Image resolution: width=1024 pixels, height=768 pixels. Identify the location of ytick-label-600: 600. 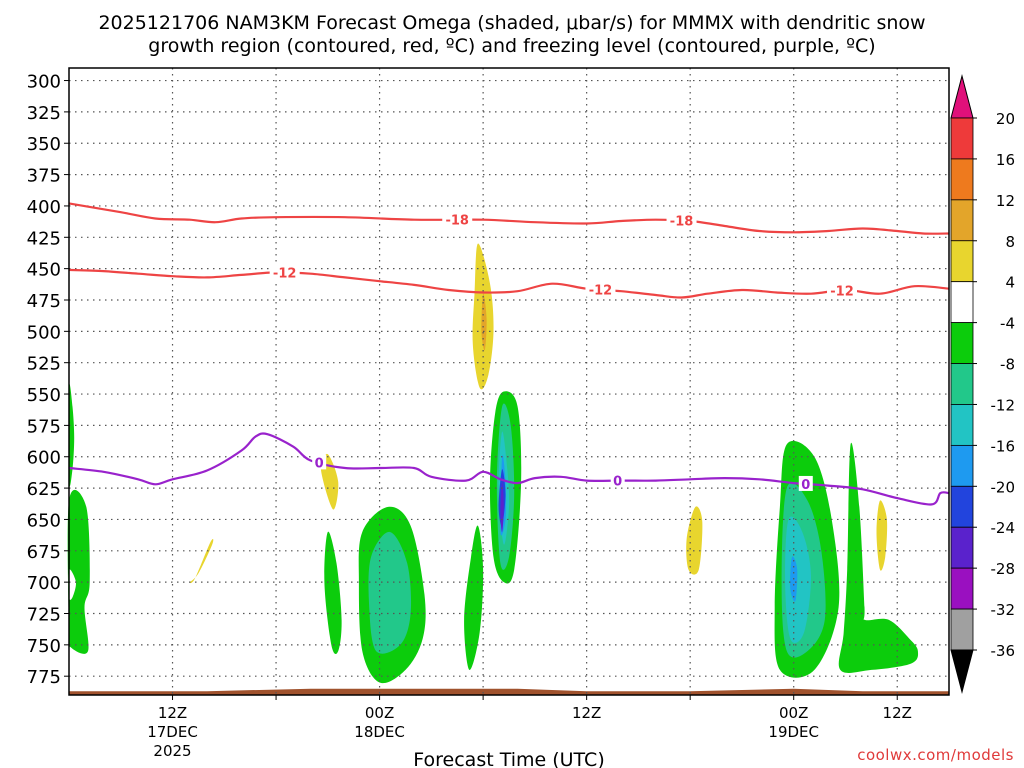
(44, 458).